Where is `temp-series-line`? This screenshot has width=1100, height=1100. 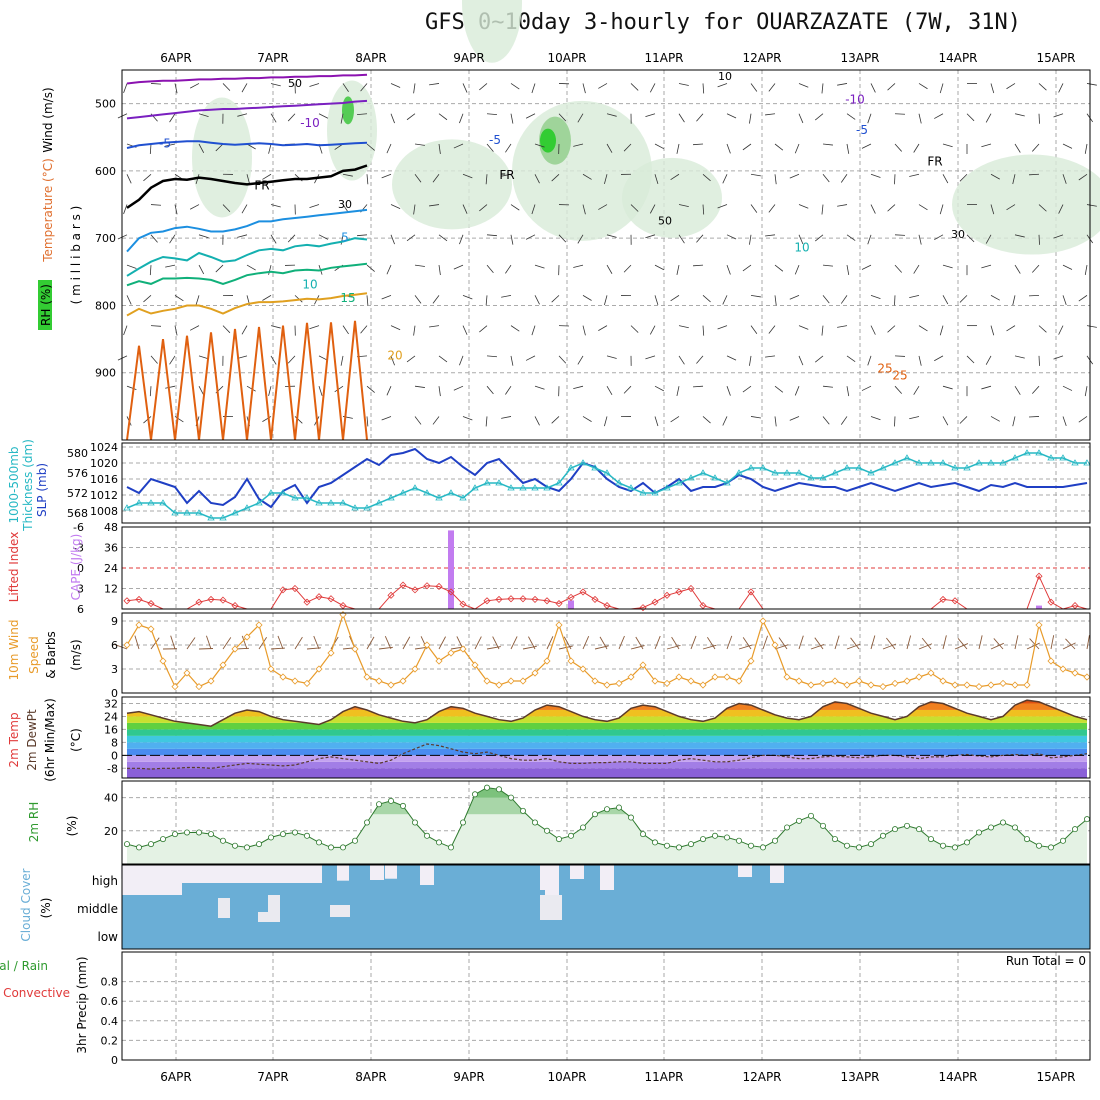
temp-series-line is located at coordinates (607, 713).